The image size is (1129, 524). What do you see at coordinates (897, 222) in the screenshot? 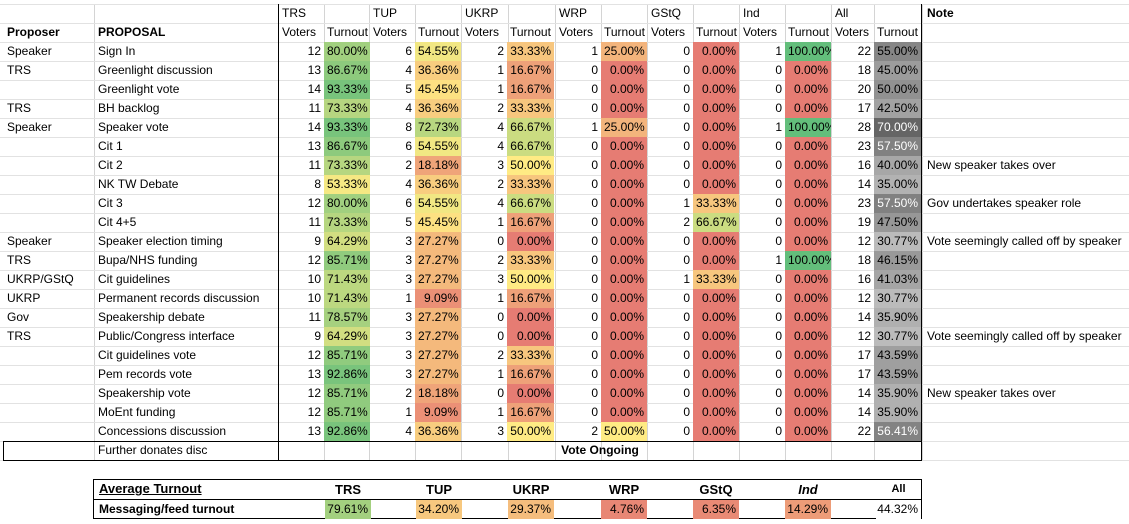
I see `turnout-cell-all: 47.50%` at bounding box center [897, 222].